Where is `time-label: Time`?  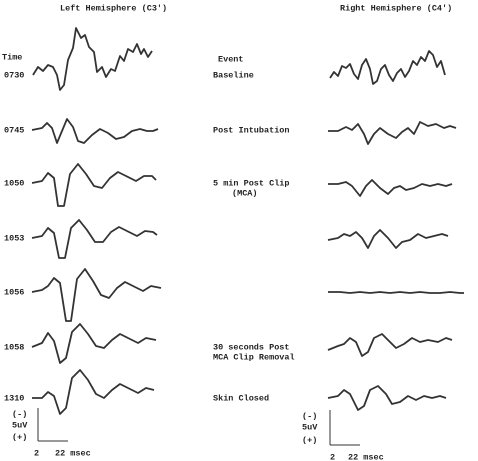 time-label: Time is located at coordinates (12, 57).